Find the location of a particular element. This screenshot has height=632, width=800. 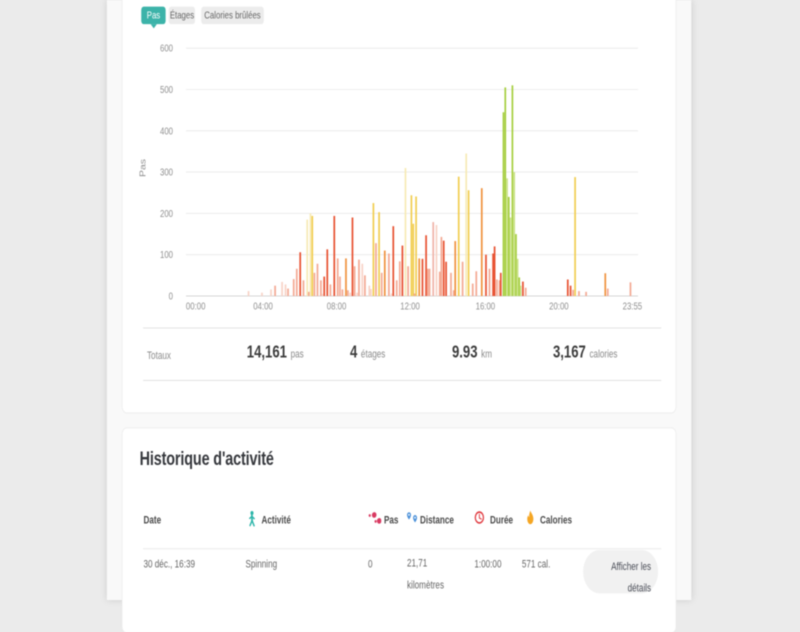

svg-text: 500 is located at coordinates (166, 89).